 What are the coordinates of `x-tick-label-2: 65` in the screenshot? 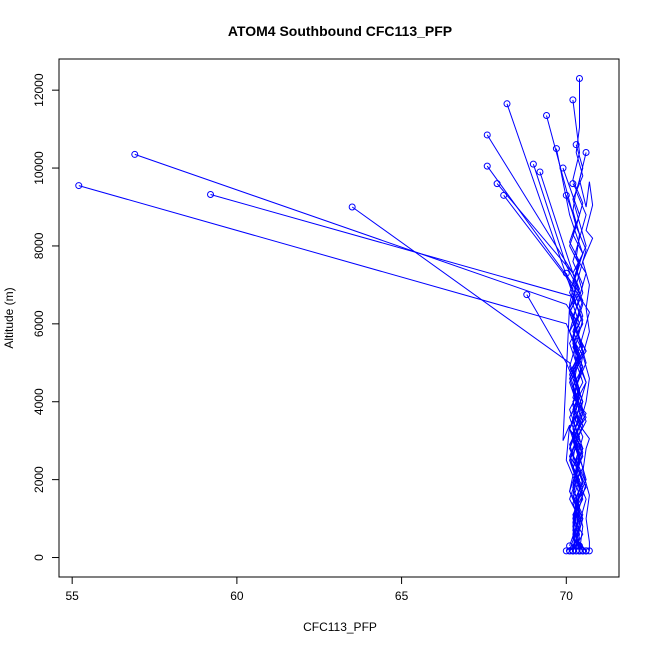 It's located at (402, 596).